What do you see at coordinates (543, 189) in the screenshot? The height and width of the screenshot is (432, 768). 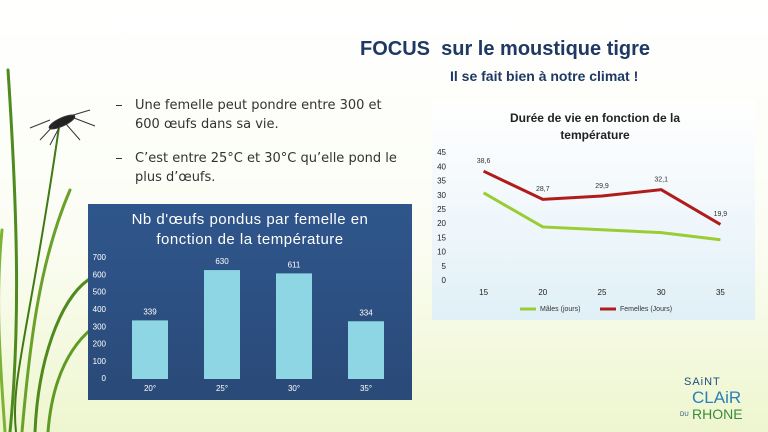 I see `data-label: 28,7` at bounding box center [543, 189].